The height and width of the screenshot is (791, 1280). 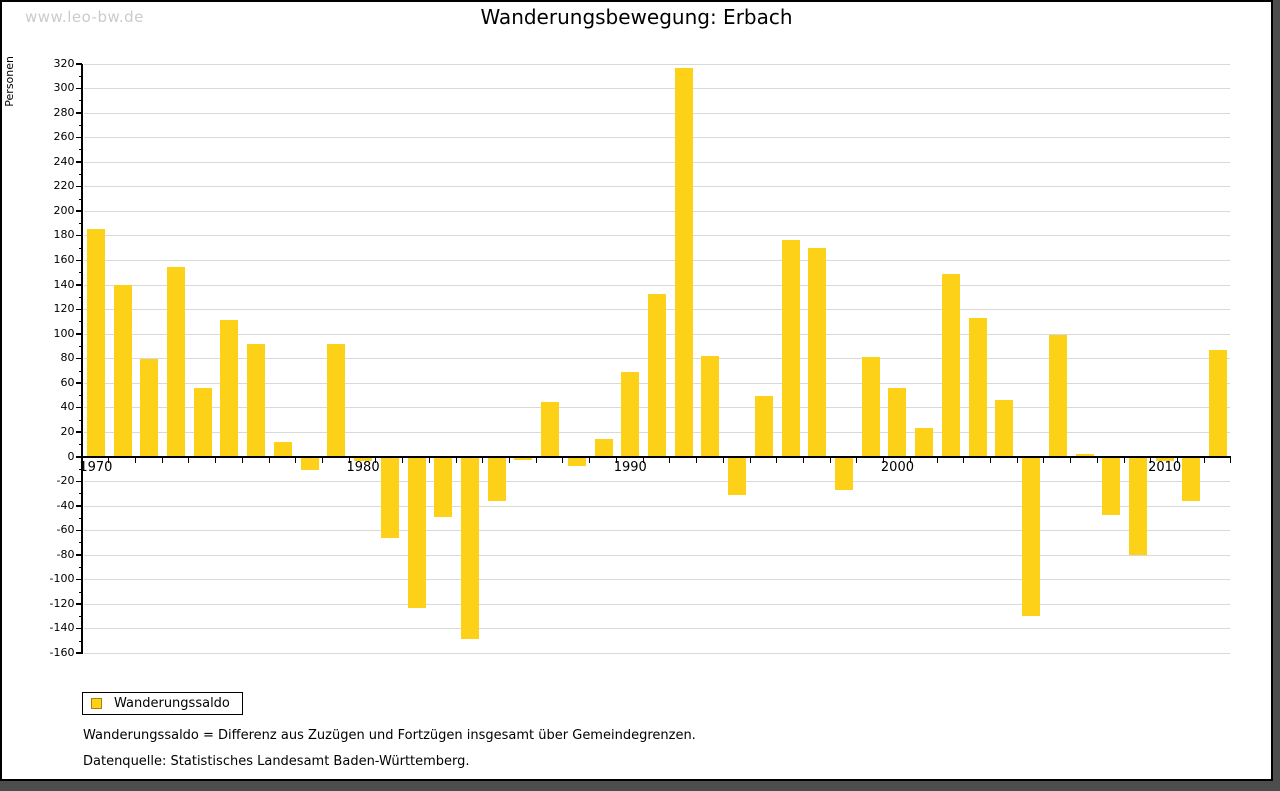 What do you see at coordinates (630, 414) in the screenshot?
I see `bar-1990` at bounding box center [630, 414].